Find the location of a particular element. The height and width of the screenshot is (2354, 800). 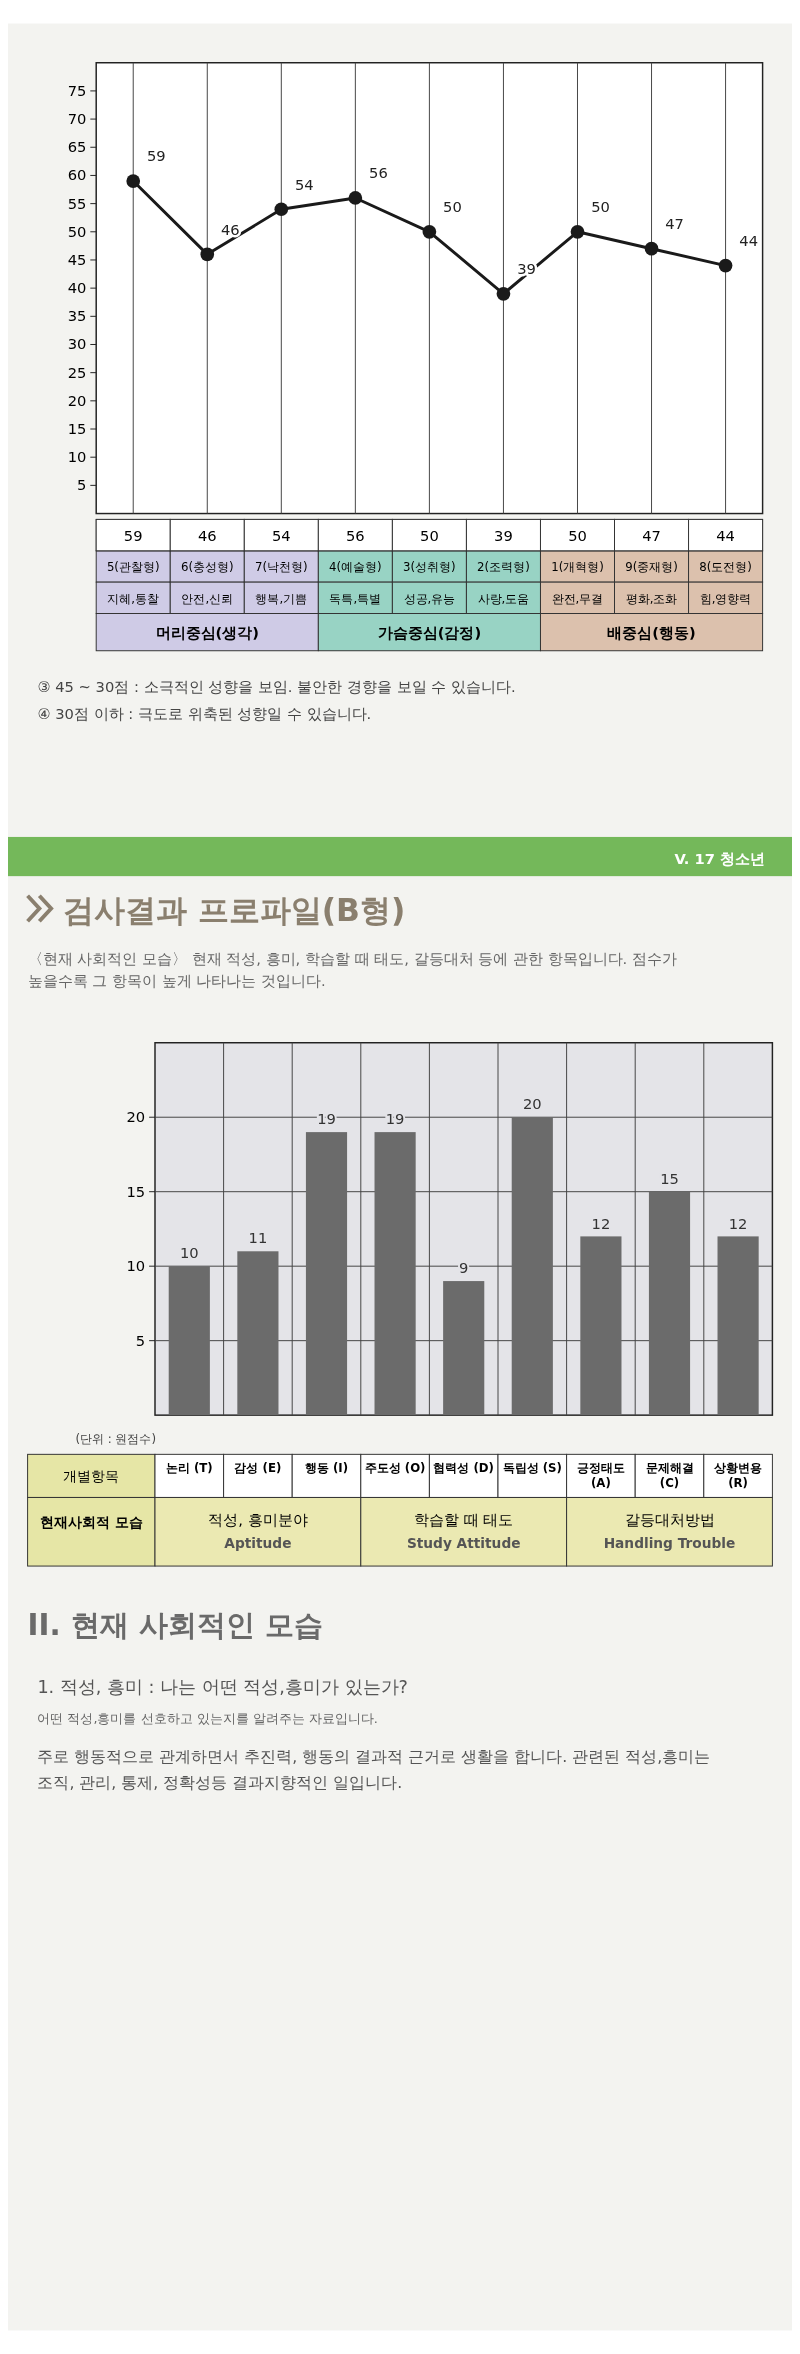

text: 완전,무결 is located at coordinates (577, 598).